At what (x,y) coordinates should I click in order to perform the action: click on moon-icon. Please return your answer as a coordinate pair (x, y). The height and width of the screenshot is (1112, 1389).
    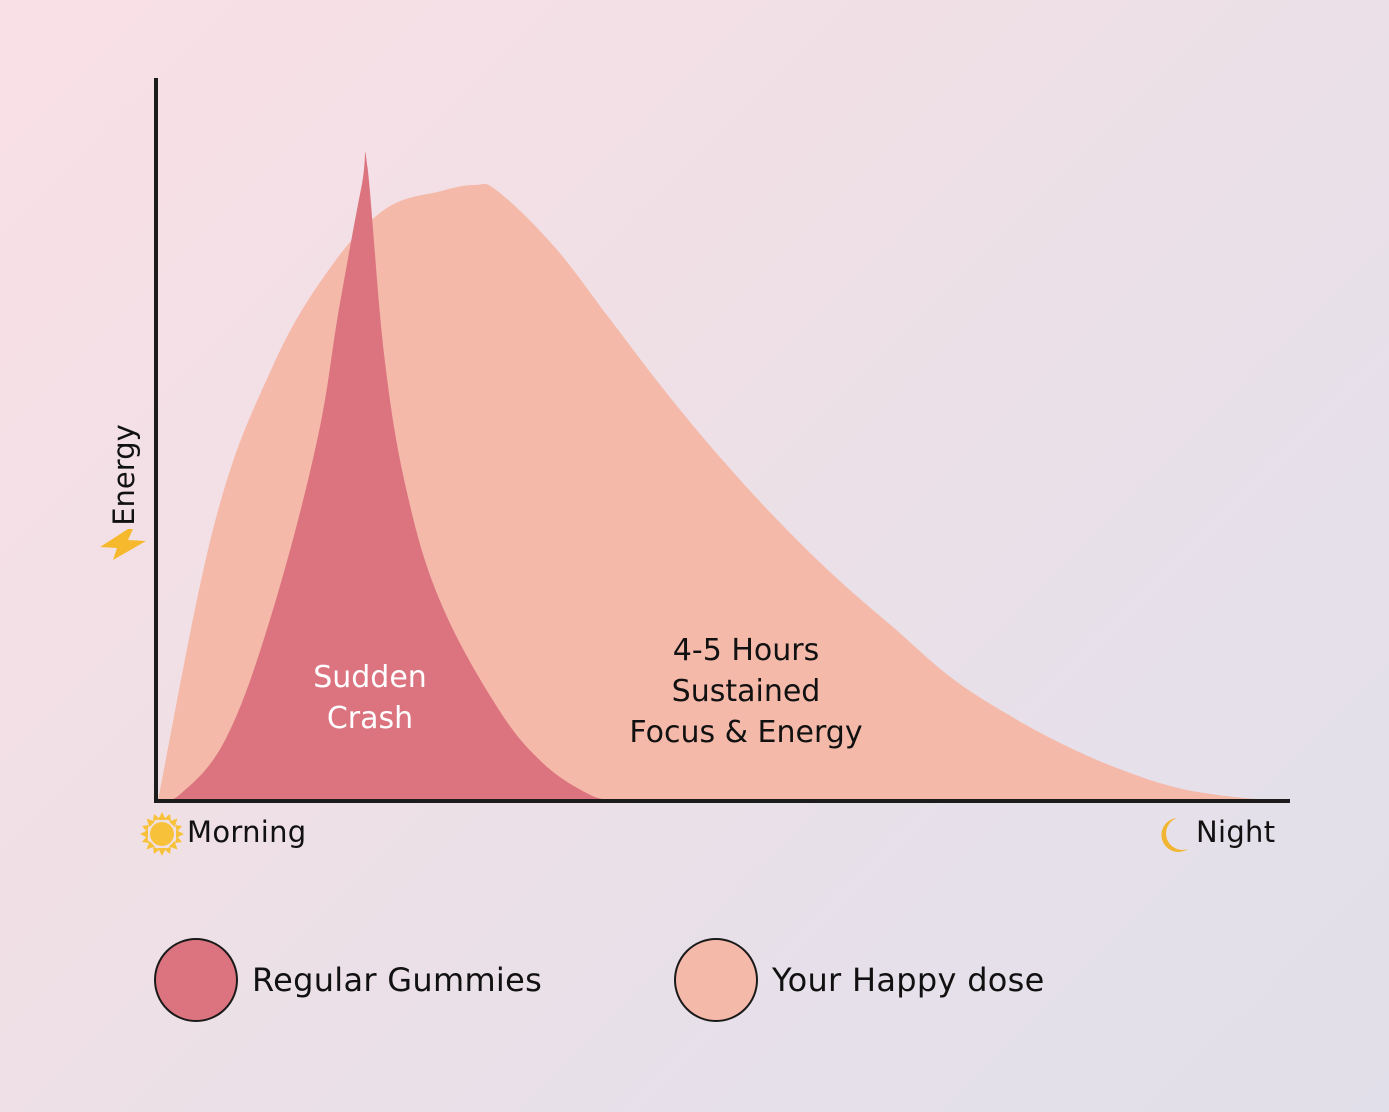
    Looking at the image, I should click on (1174, 835).